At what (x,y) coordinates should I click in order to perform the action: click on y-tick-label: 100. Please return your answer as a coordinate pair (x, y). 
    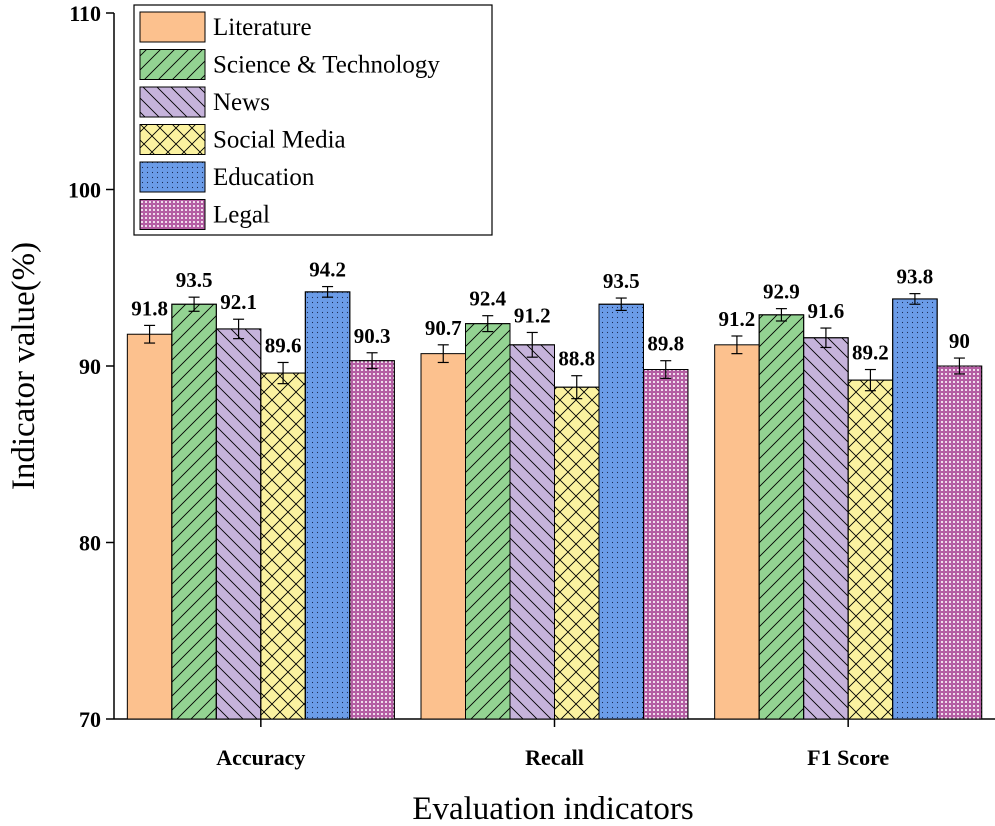
    Looking at the image, I should click on (84, 190).